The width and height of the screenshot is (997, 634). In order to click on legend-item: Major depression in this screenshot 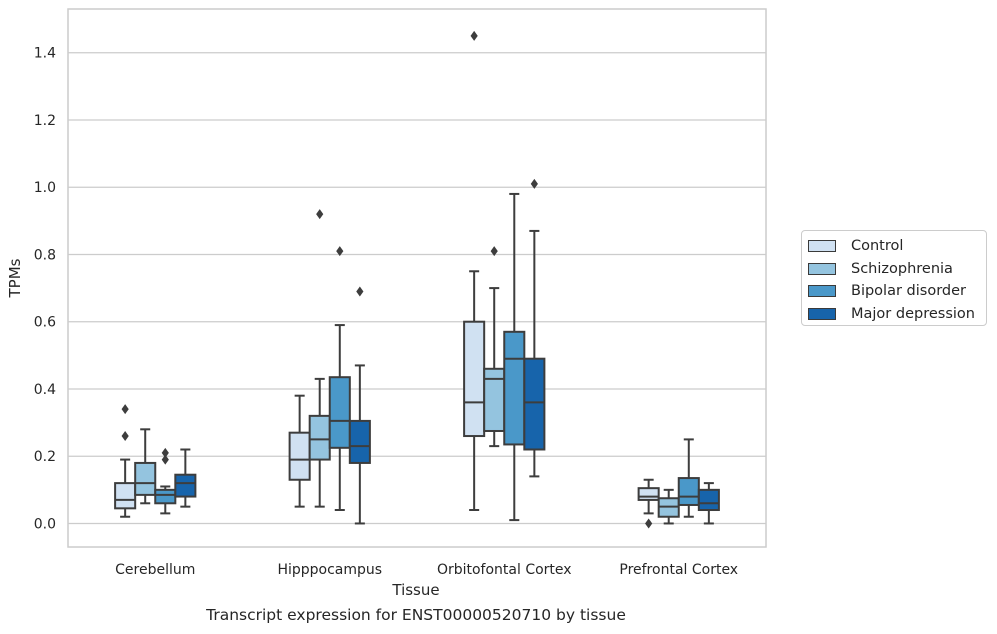, I will do `click(897, 314)`.